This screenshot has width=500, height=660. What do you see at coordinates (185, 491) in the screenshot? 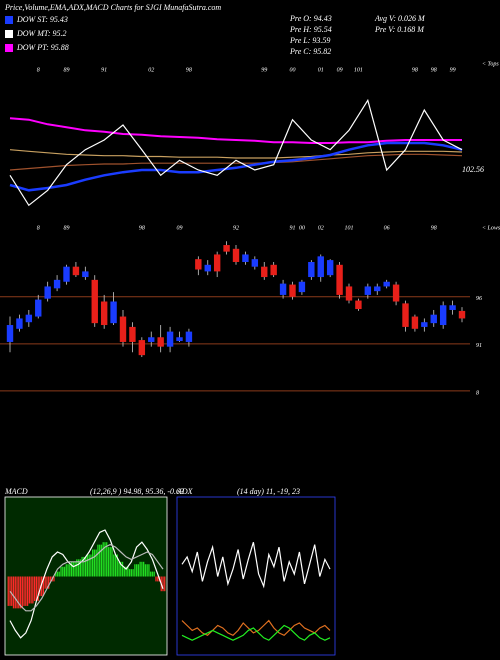
I see `panel-title: ADX` at bounding box center [185, 491].